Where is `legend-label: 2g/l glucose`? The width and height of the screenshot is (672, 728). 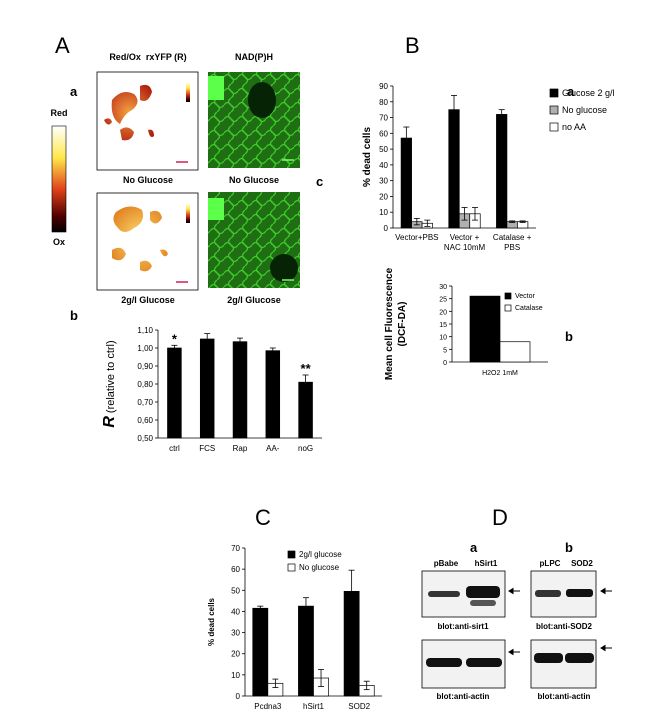
legend-label: 2g/l glucose is located at coordinates (320, 554).